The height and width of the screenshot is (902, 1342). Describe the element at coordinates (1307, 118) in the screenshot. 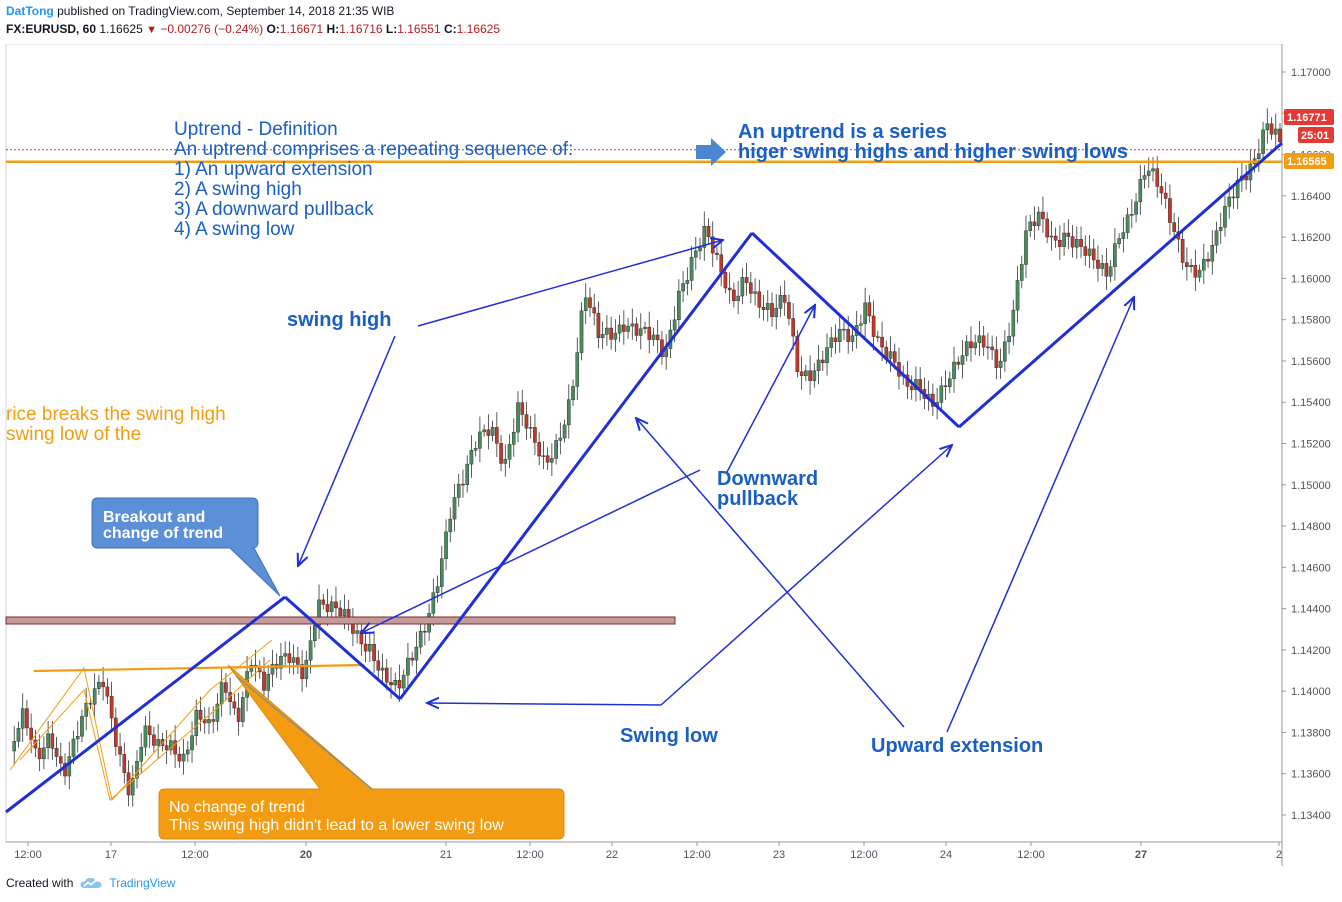

I see `price-tag-label: 1.16771` at that location.